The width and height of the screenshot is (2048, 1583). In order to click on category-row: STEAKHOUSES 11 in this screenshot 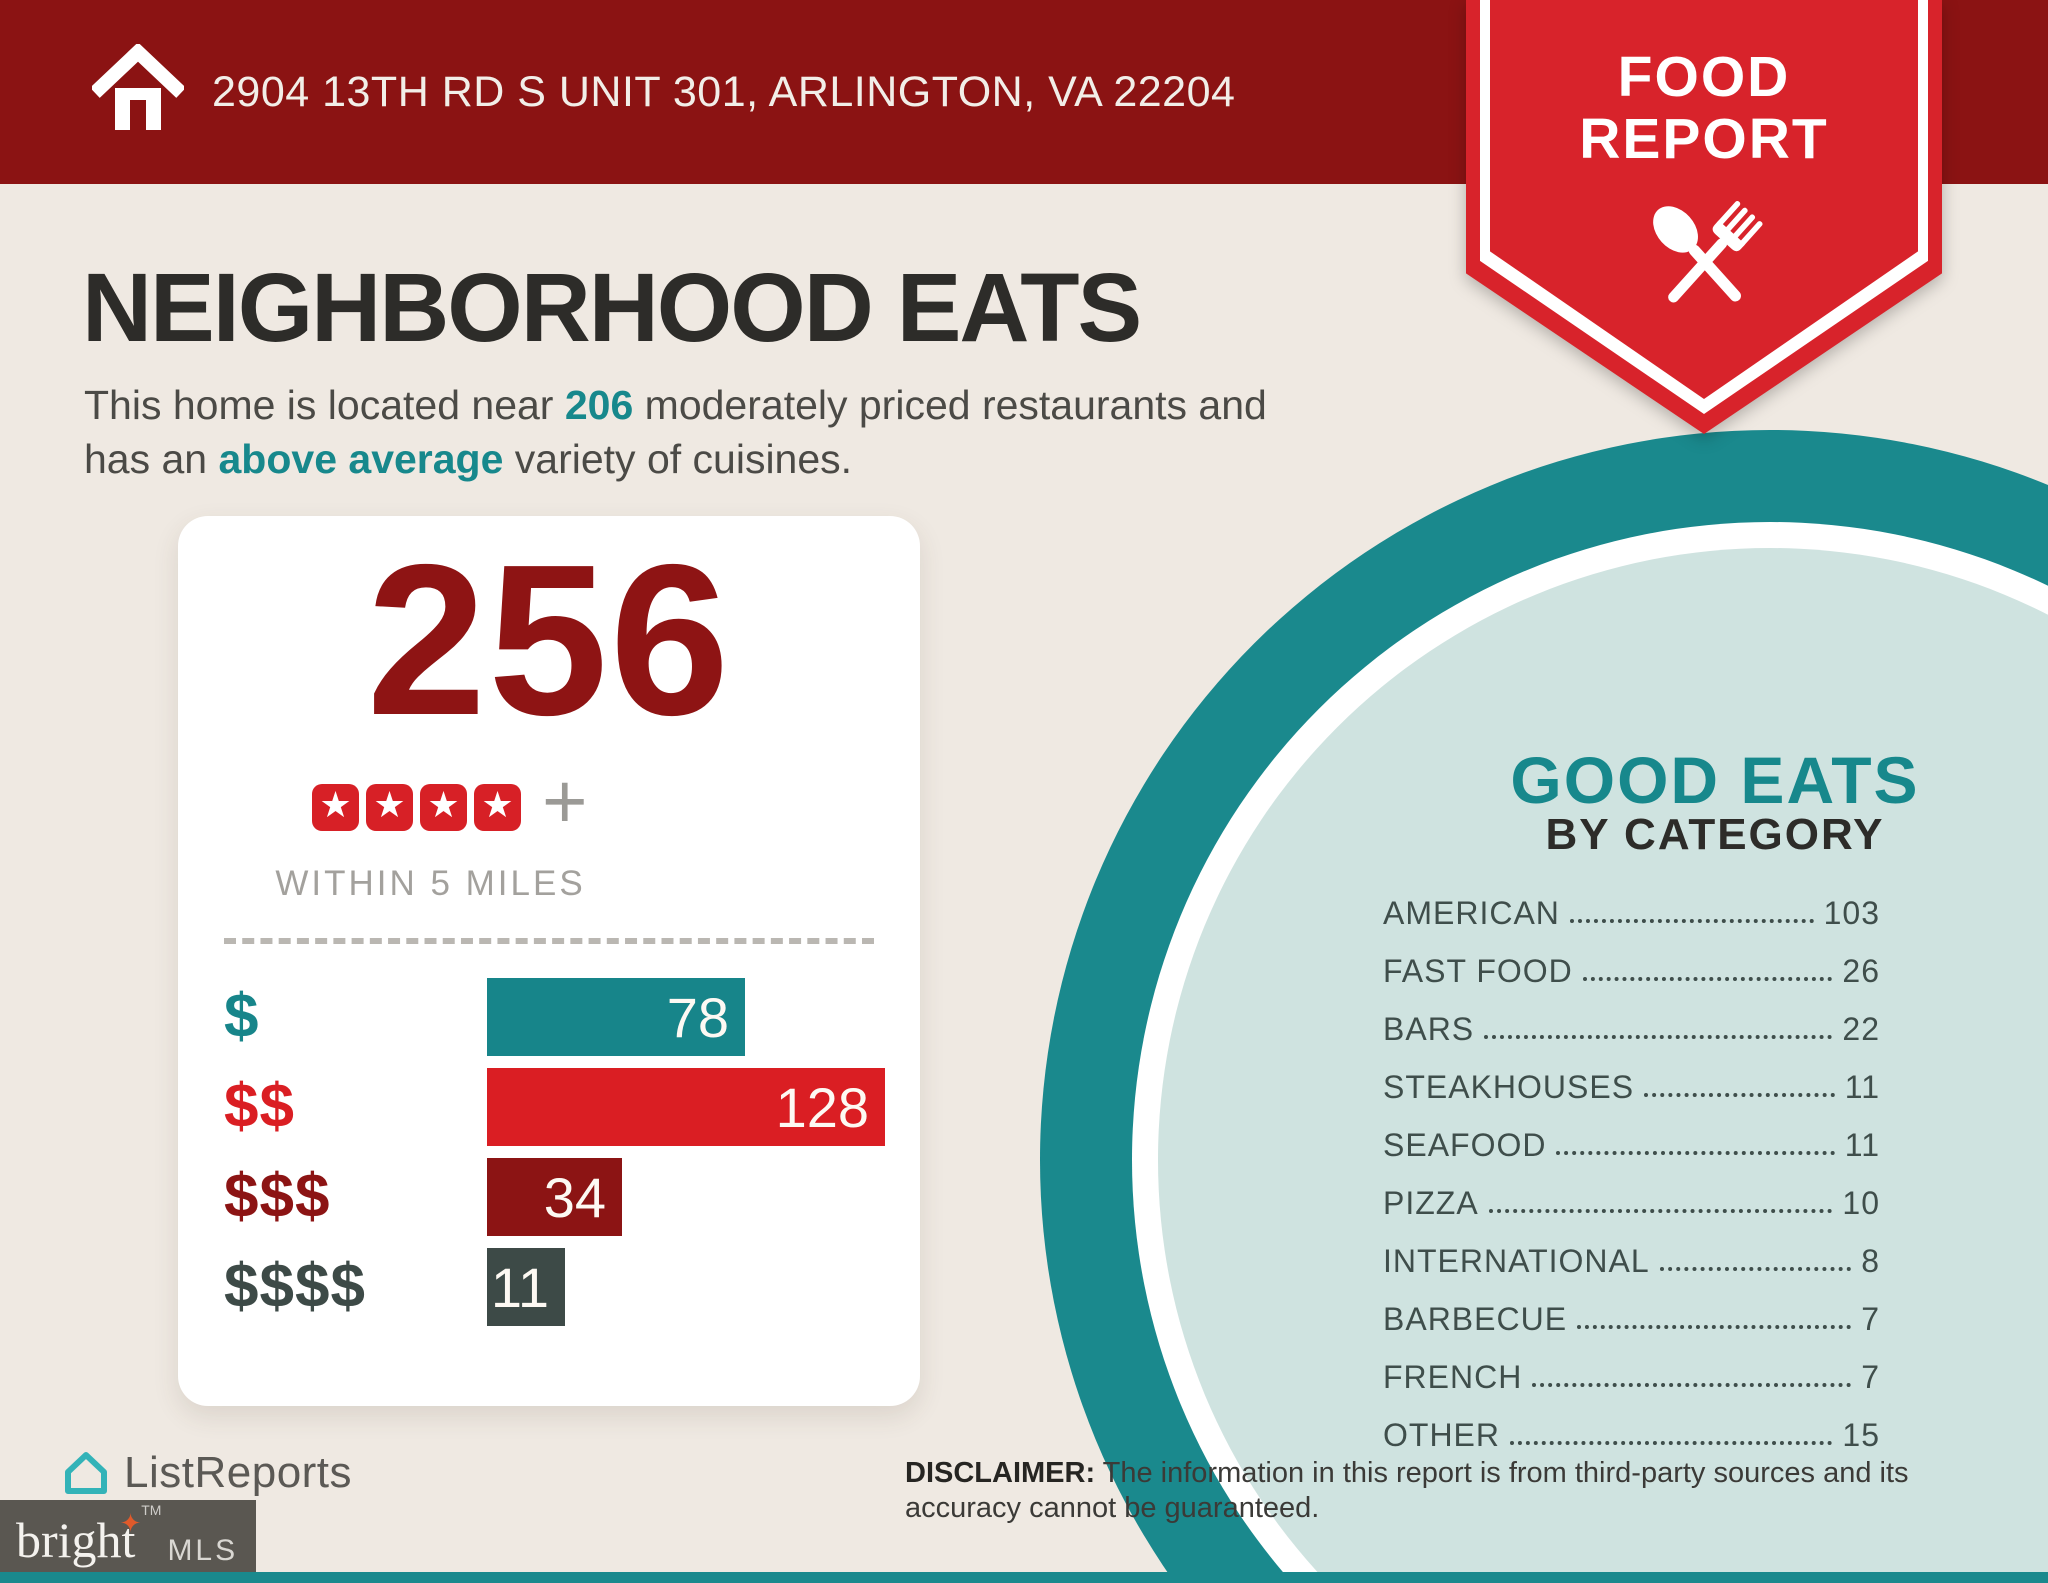, I will do `click(1631, 1087)`.